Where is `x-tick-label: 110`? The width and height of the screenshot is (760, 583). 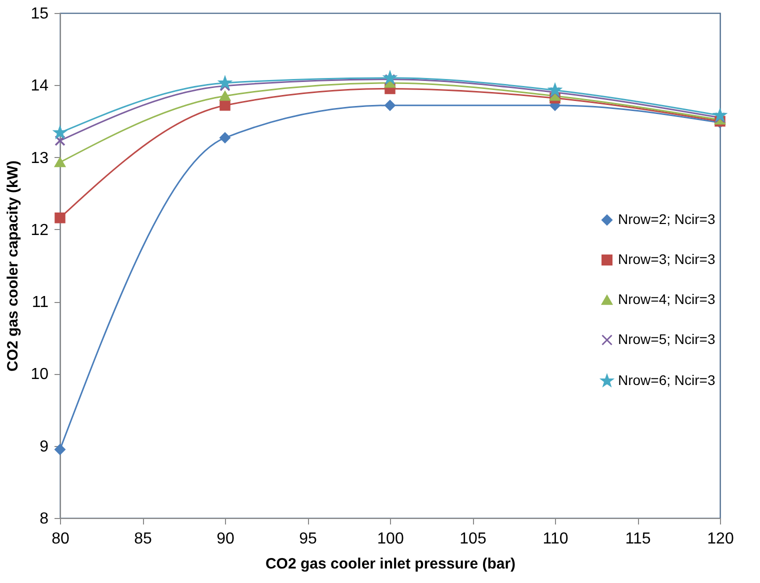
x-tick-label: 110 is located at coordinates (555, 539).